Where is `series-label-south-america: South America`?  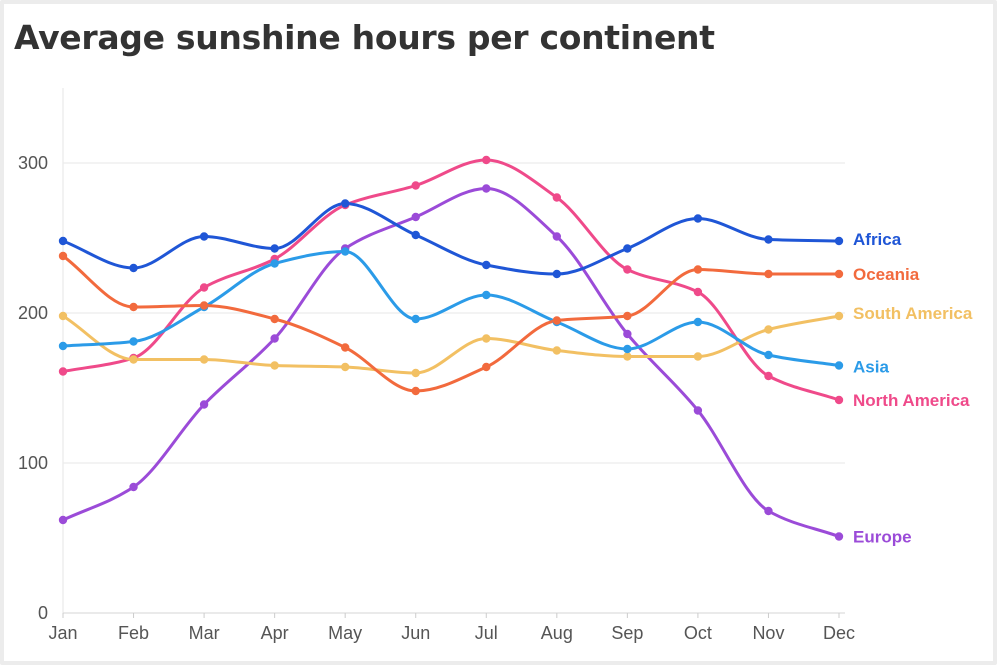 series-label-south-america: South America is located at coordinates (913, 313).